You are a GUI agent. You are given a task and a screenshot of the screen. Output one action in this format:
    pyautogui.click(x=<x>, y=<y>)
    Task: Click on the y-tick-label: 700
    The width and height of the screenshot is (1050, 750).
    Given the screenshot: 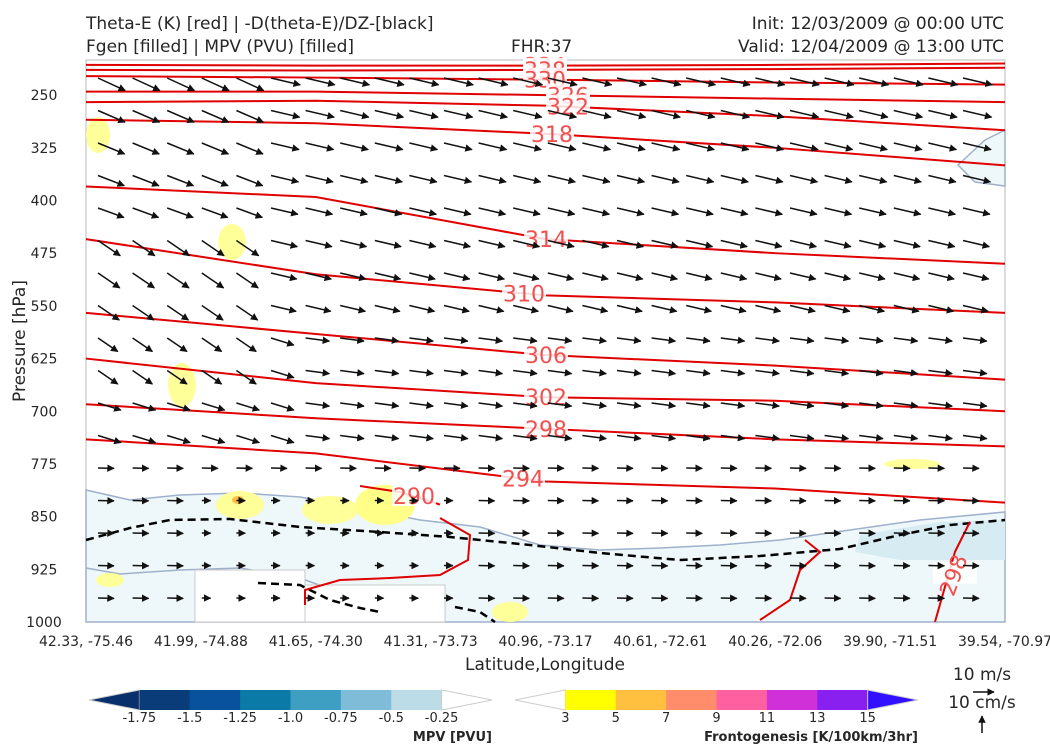 What is the action you would take?
    pyautogui.click(x=44, y=412)
    